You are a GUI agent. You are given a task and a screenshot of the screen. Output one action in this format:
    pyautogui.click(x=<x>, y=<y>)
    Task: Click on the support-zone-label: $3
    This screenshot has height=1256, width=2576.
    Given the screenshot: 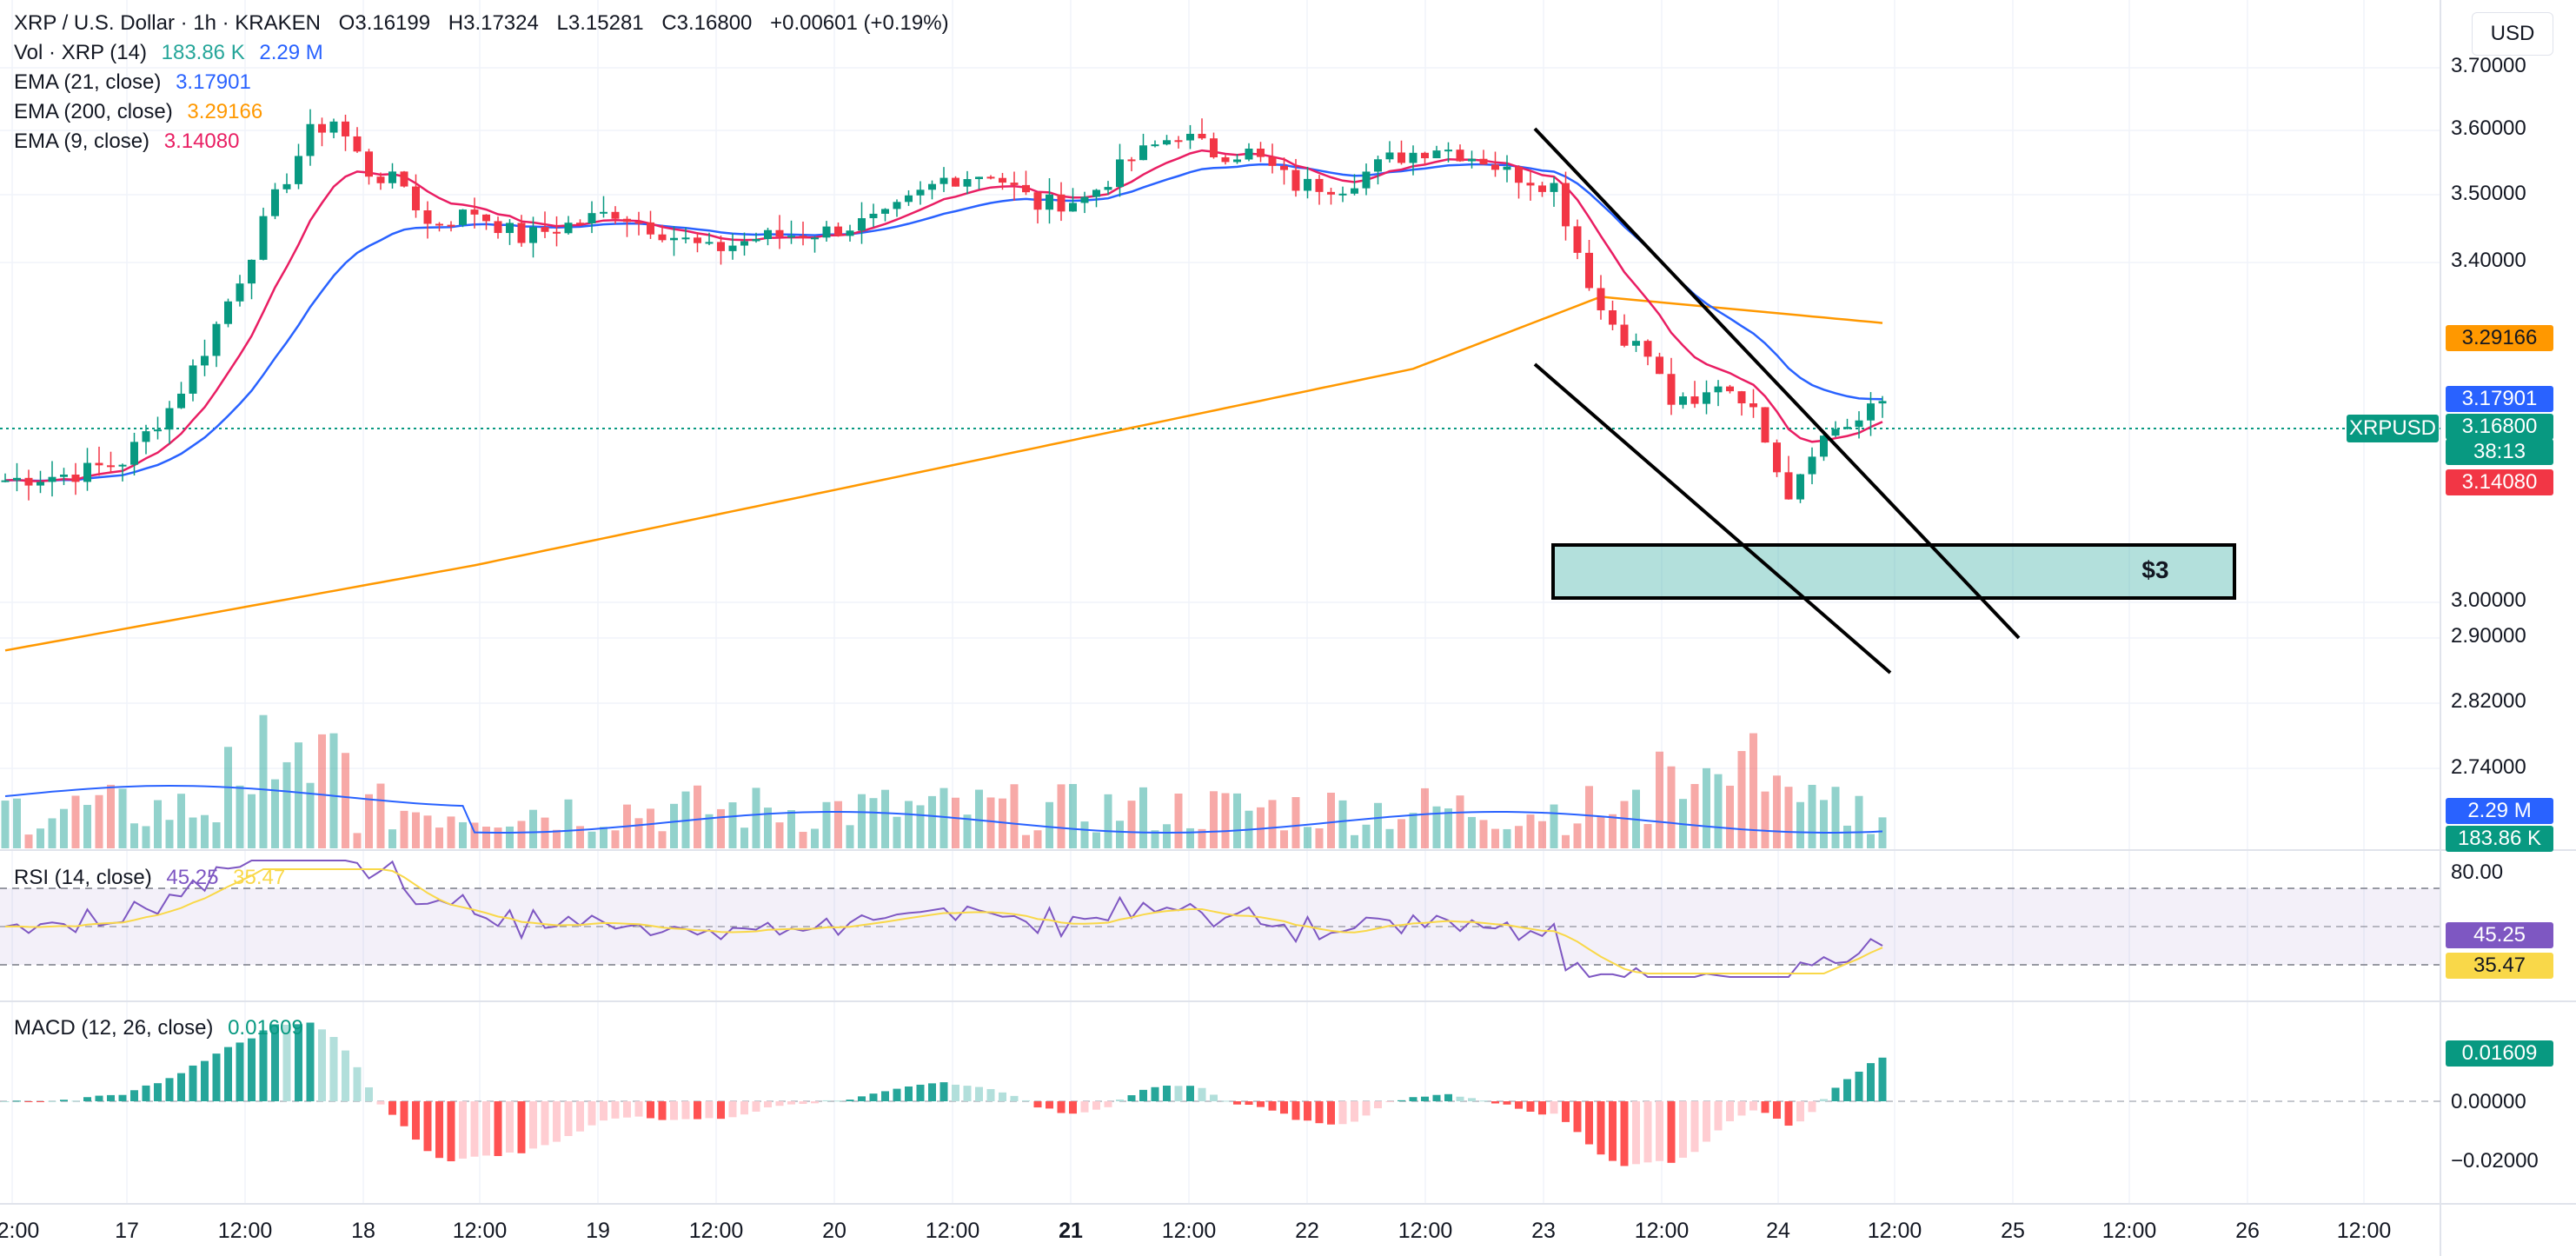 What is the action you would take?
    pyautogui.click(x=2154, y=569)
    